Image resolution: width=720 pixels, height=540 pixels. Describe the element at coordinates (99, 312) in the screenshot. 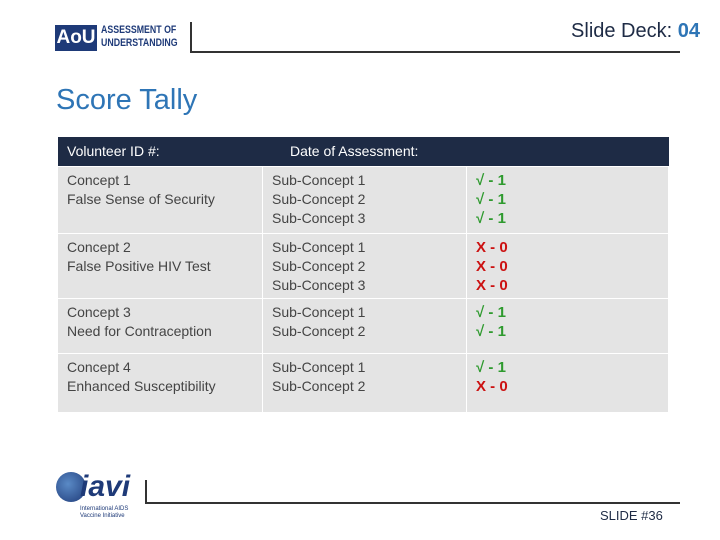

I see `cell-line: Concept 3` at that location.